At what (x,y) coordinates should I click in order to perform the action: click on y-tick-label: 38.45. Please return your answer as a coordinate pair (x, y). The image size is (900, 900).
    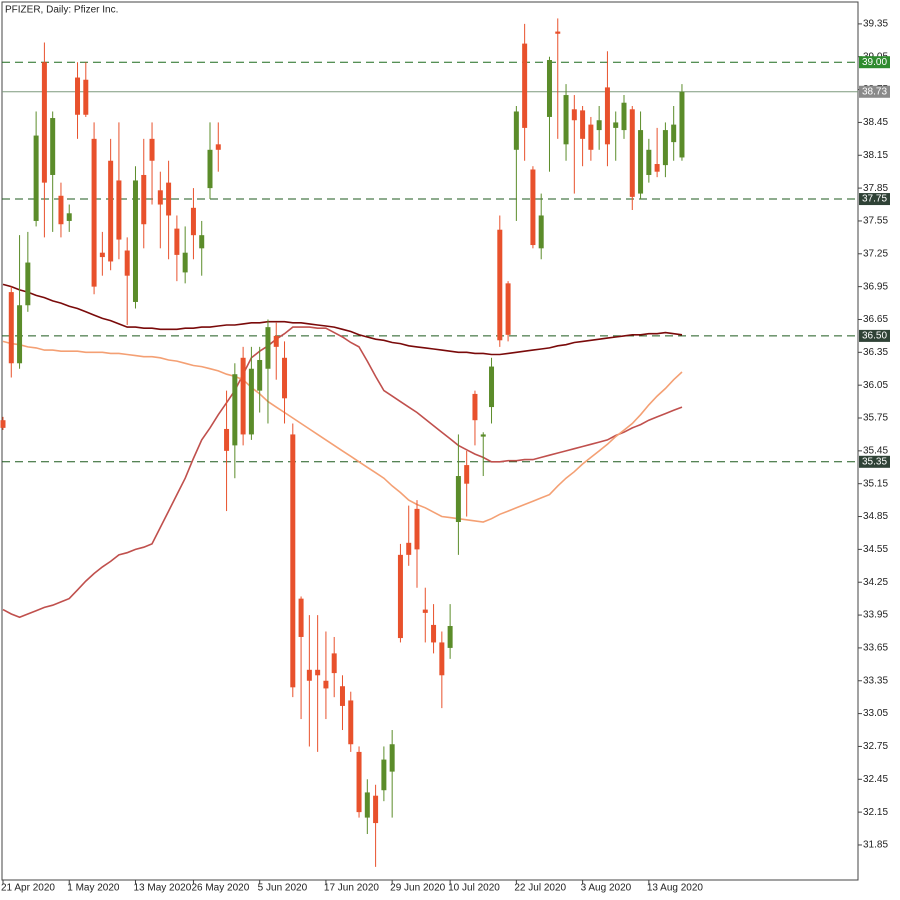
    Looking at the image, I should click on (875, 122).